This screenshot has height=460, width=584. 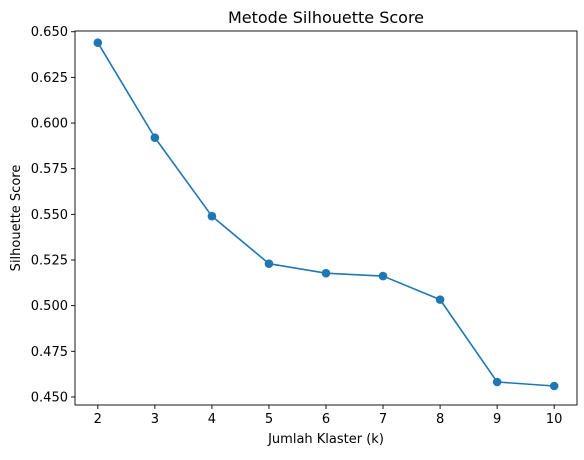 I want to click on y-tick-label: 0.550, so click(x=49, y=215).